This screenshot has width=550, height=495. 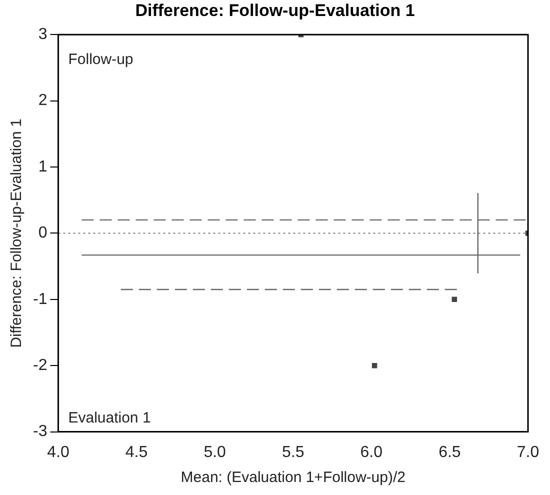 What do you see at coordinates (293, 452) in the screenshot?
I see `x-tick-label: 5.5` at bounding box center [293, 452].